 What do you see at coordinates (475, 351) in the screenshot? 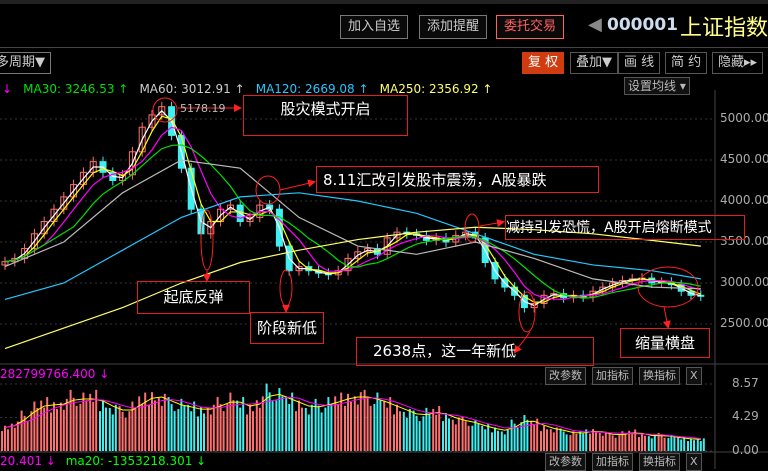
I see `annotation-2638-low: 2638点，这一年新低` at bounding box center [475, 351].